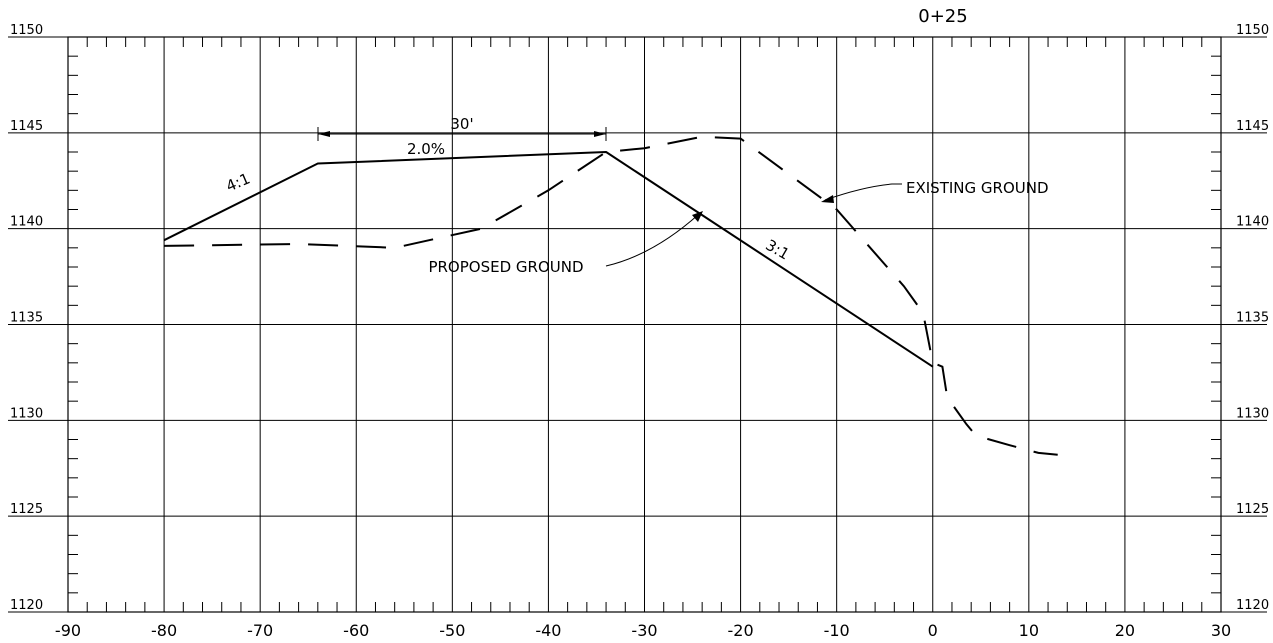 The height and width of the screenshot is (643, 1273). I want to click on y-tick-label-left: 1140, so click(26, 222).